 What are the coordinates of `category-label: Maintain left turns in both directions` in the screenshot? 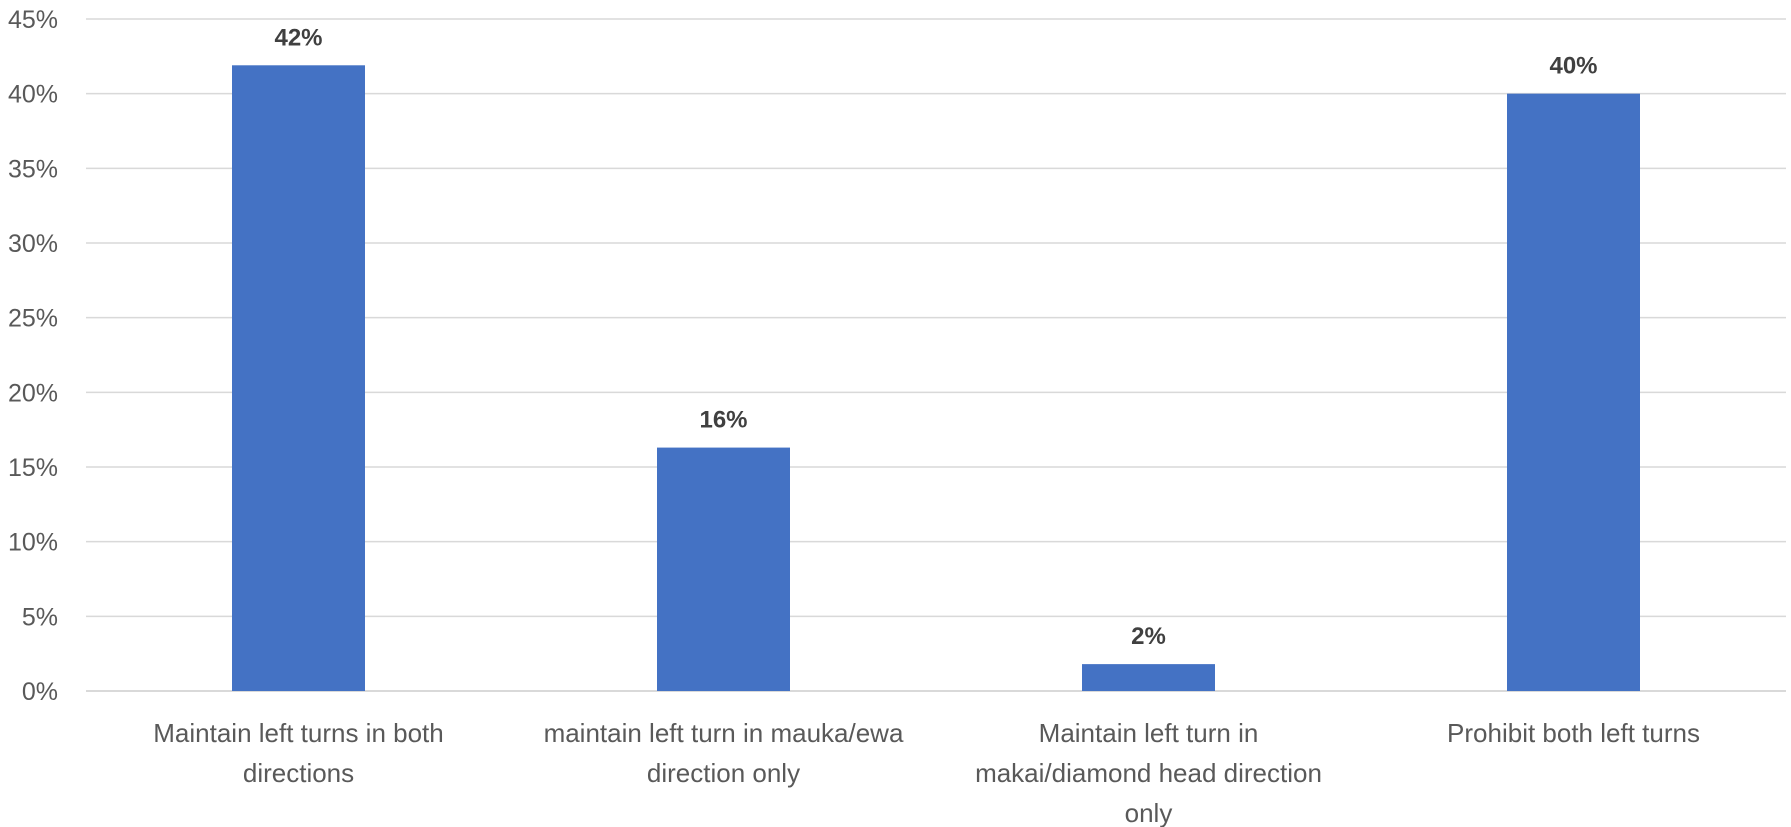 It's located at (298, 753).